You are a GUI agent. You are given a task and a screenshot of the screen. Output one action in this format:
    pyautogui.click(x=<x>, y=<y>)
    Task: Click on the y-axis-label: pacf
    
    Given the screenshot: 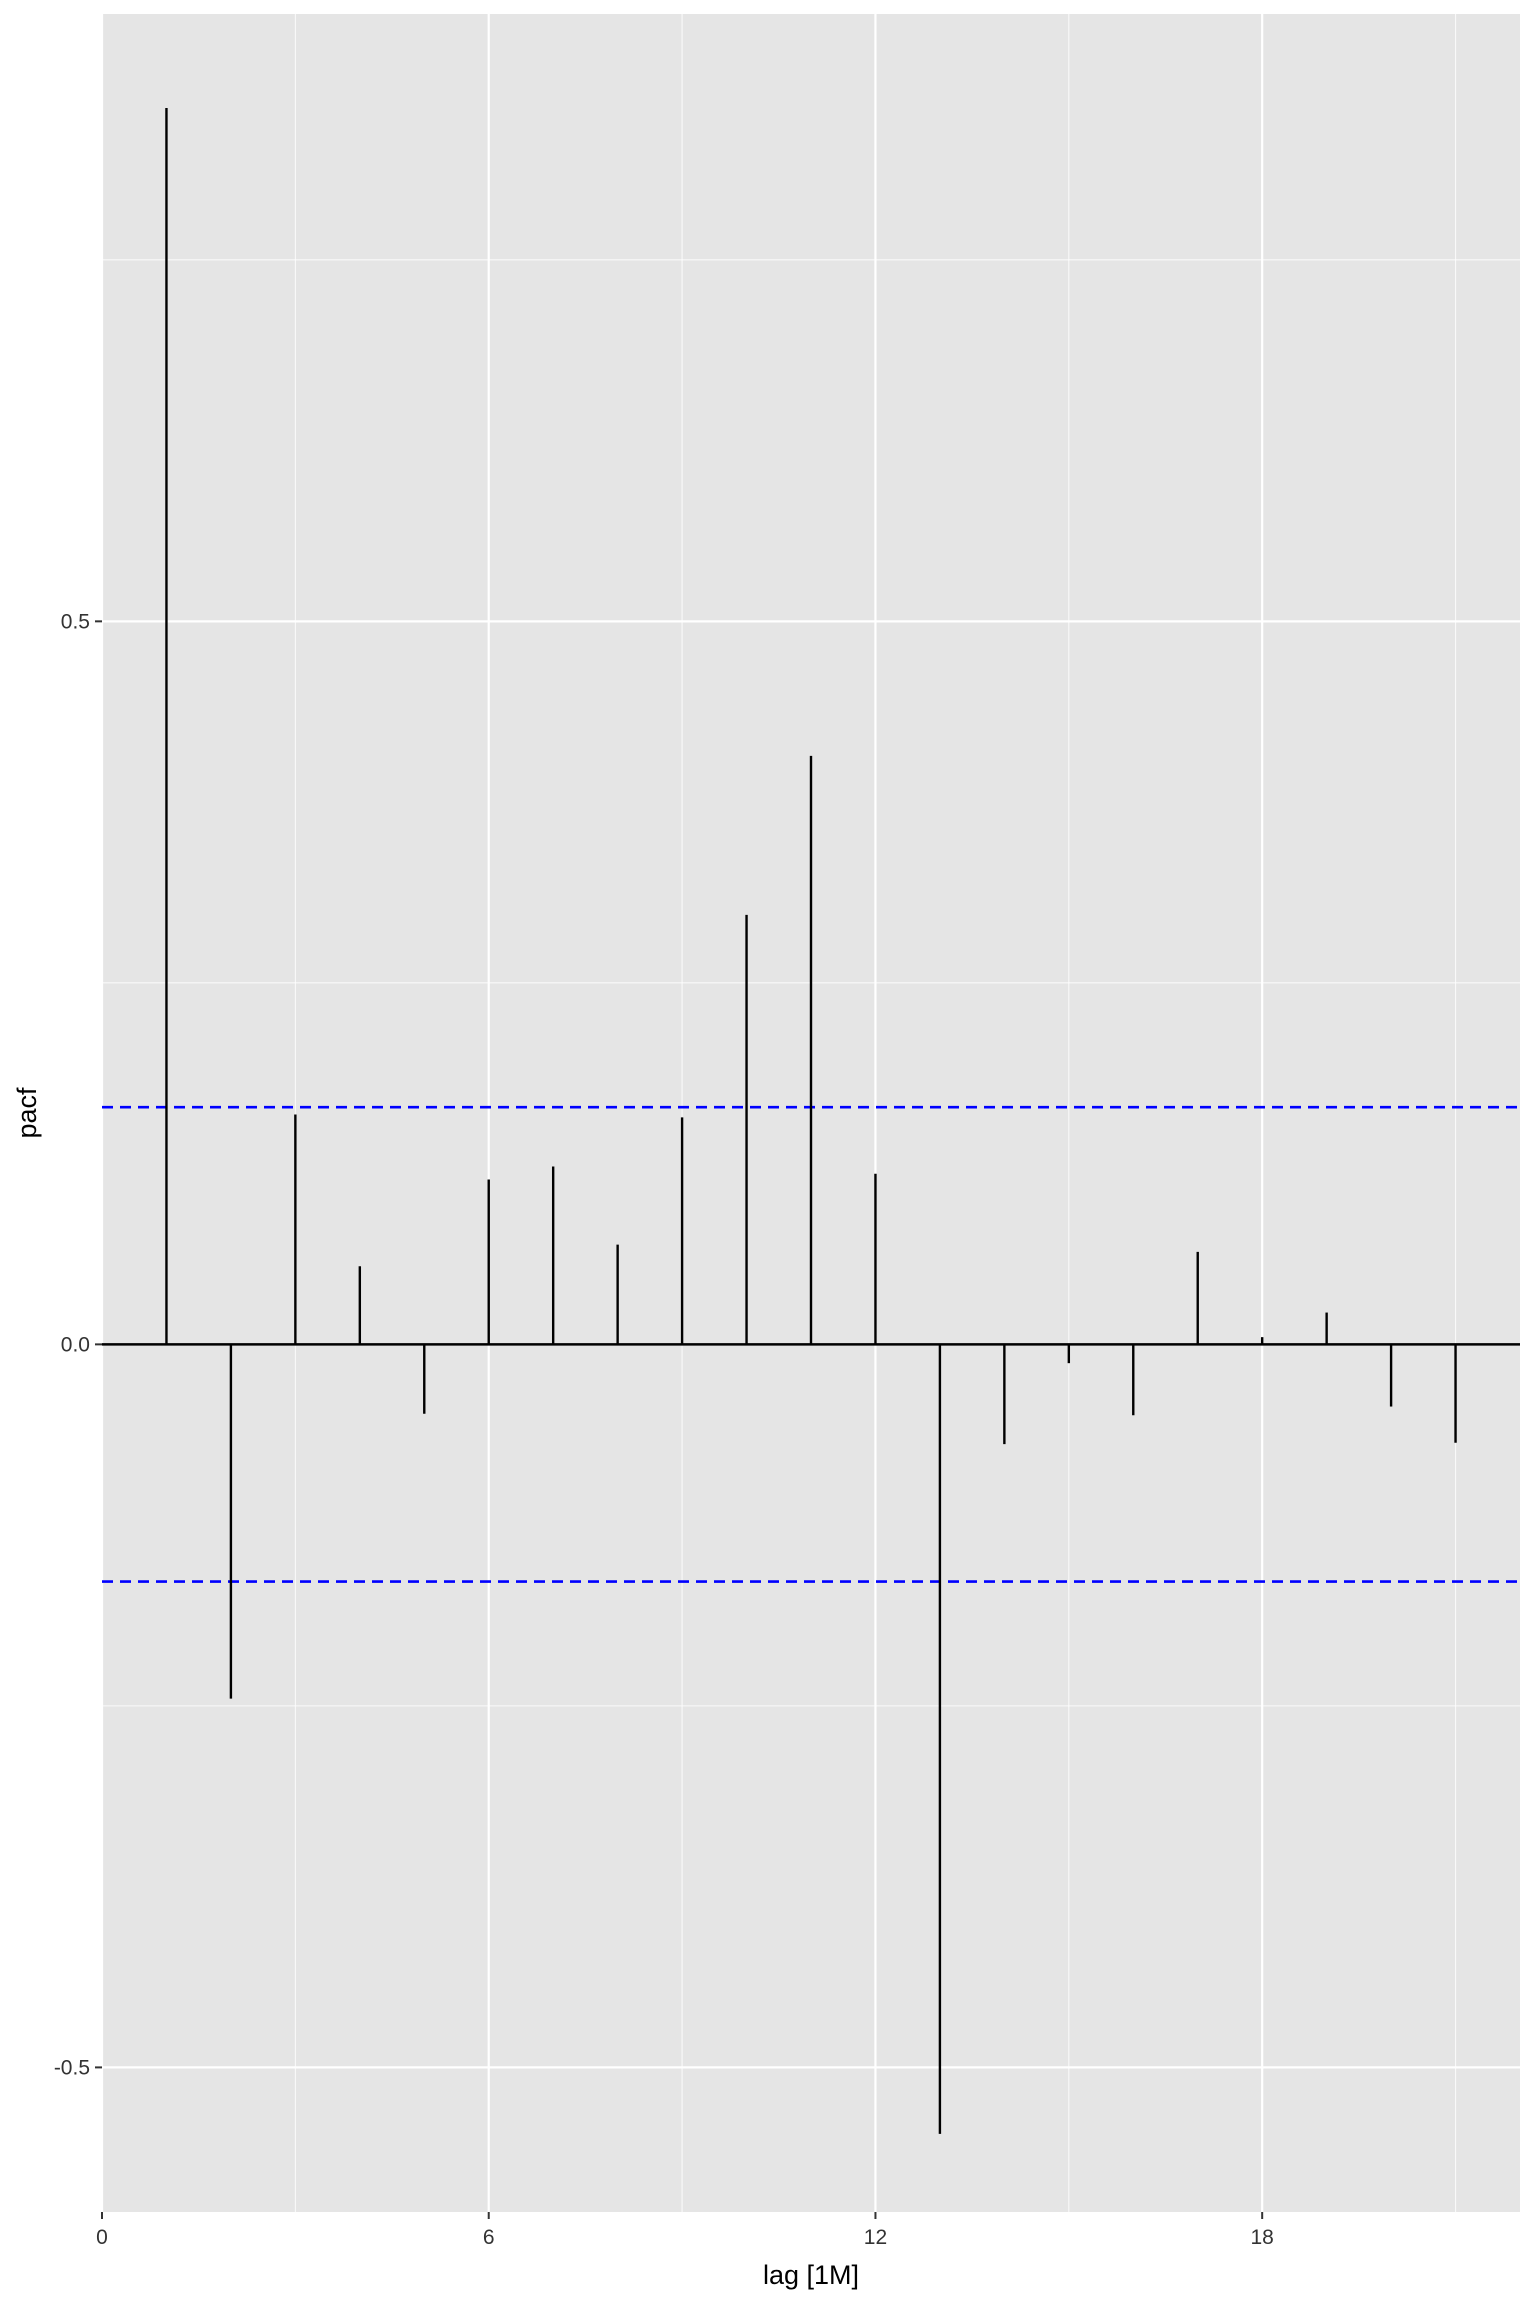 What is the action you would take?
    pyautogui.click(x=27, y=1113)
    